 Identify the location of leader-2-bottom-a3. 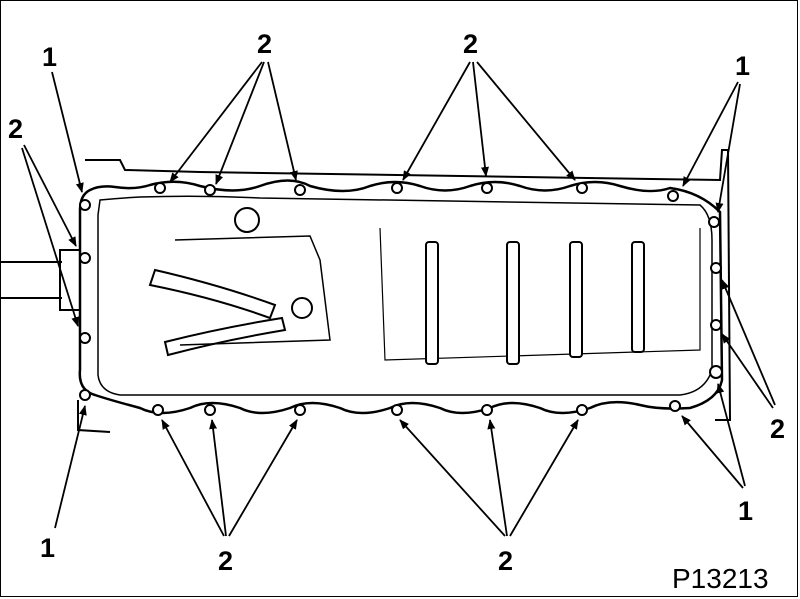
(263, 478).